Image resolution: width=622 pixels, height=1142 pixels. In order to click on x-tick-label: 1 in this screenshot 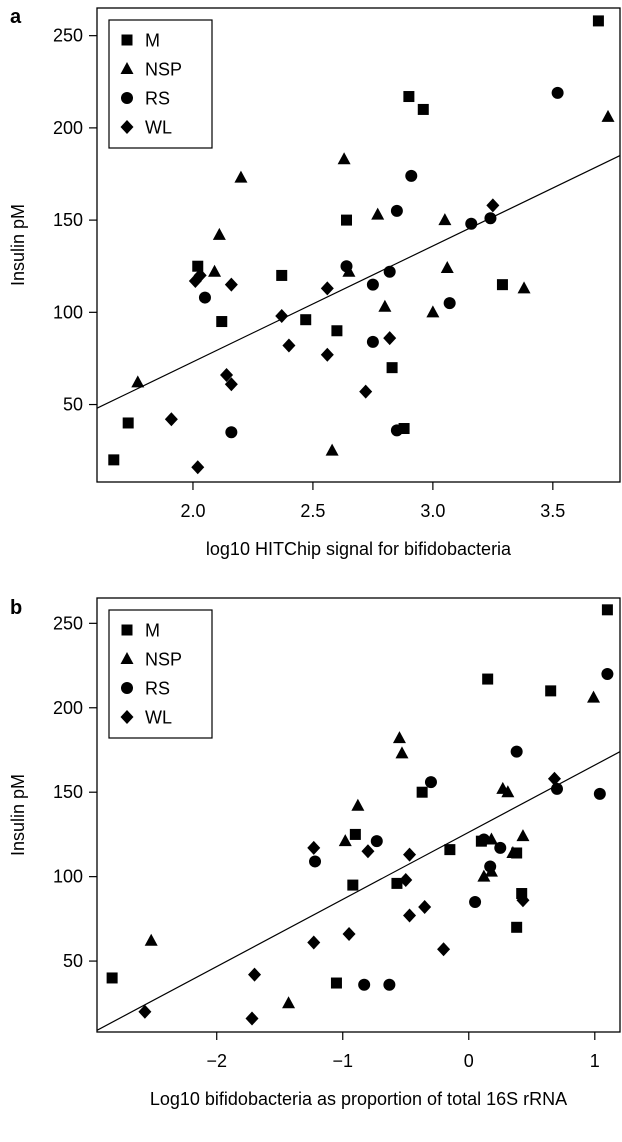, I will do `click(595, 1061)`.